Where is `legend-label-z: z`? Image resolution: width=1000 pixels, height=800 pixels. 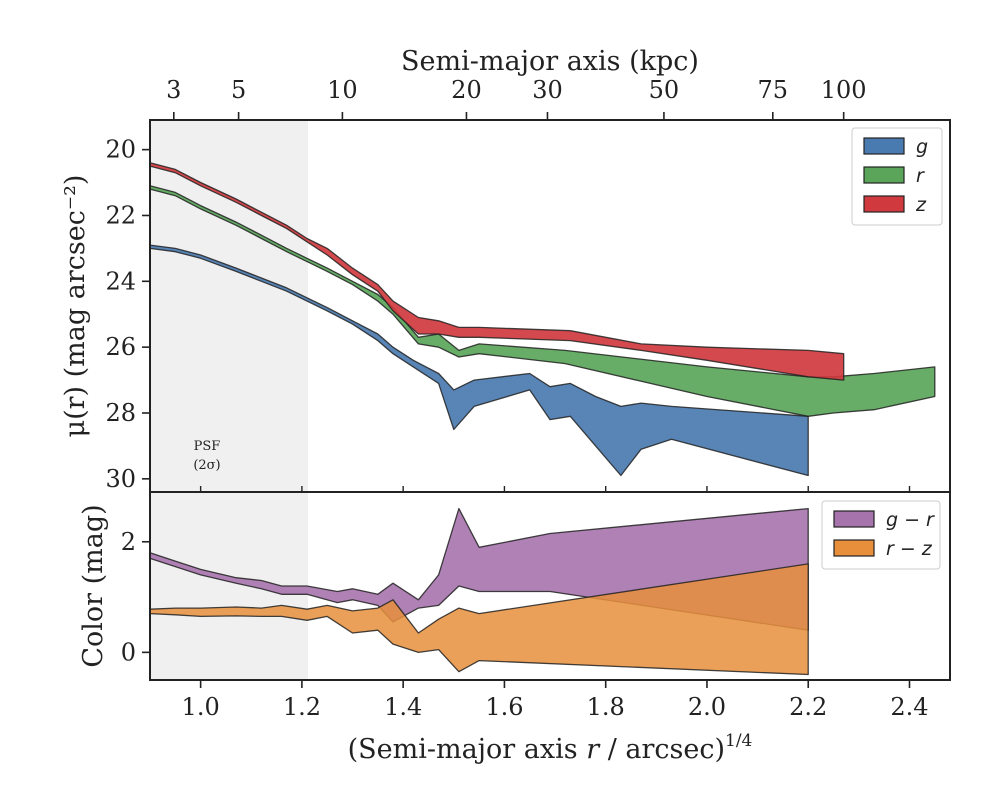
legend-label-z: z is located at coordinates (921, 205).